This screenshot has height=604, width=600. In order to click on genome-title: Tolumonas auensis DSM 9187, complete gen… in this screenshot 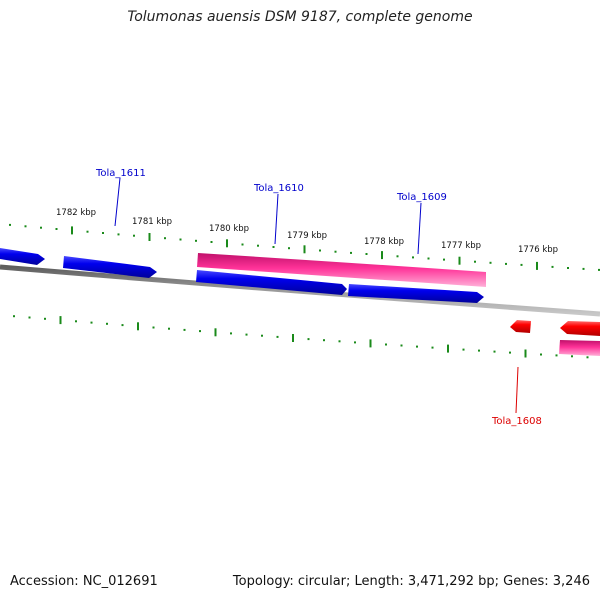, I will do `click(300, 17)`.